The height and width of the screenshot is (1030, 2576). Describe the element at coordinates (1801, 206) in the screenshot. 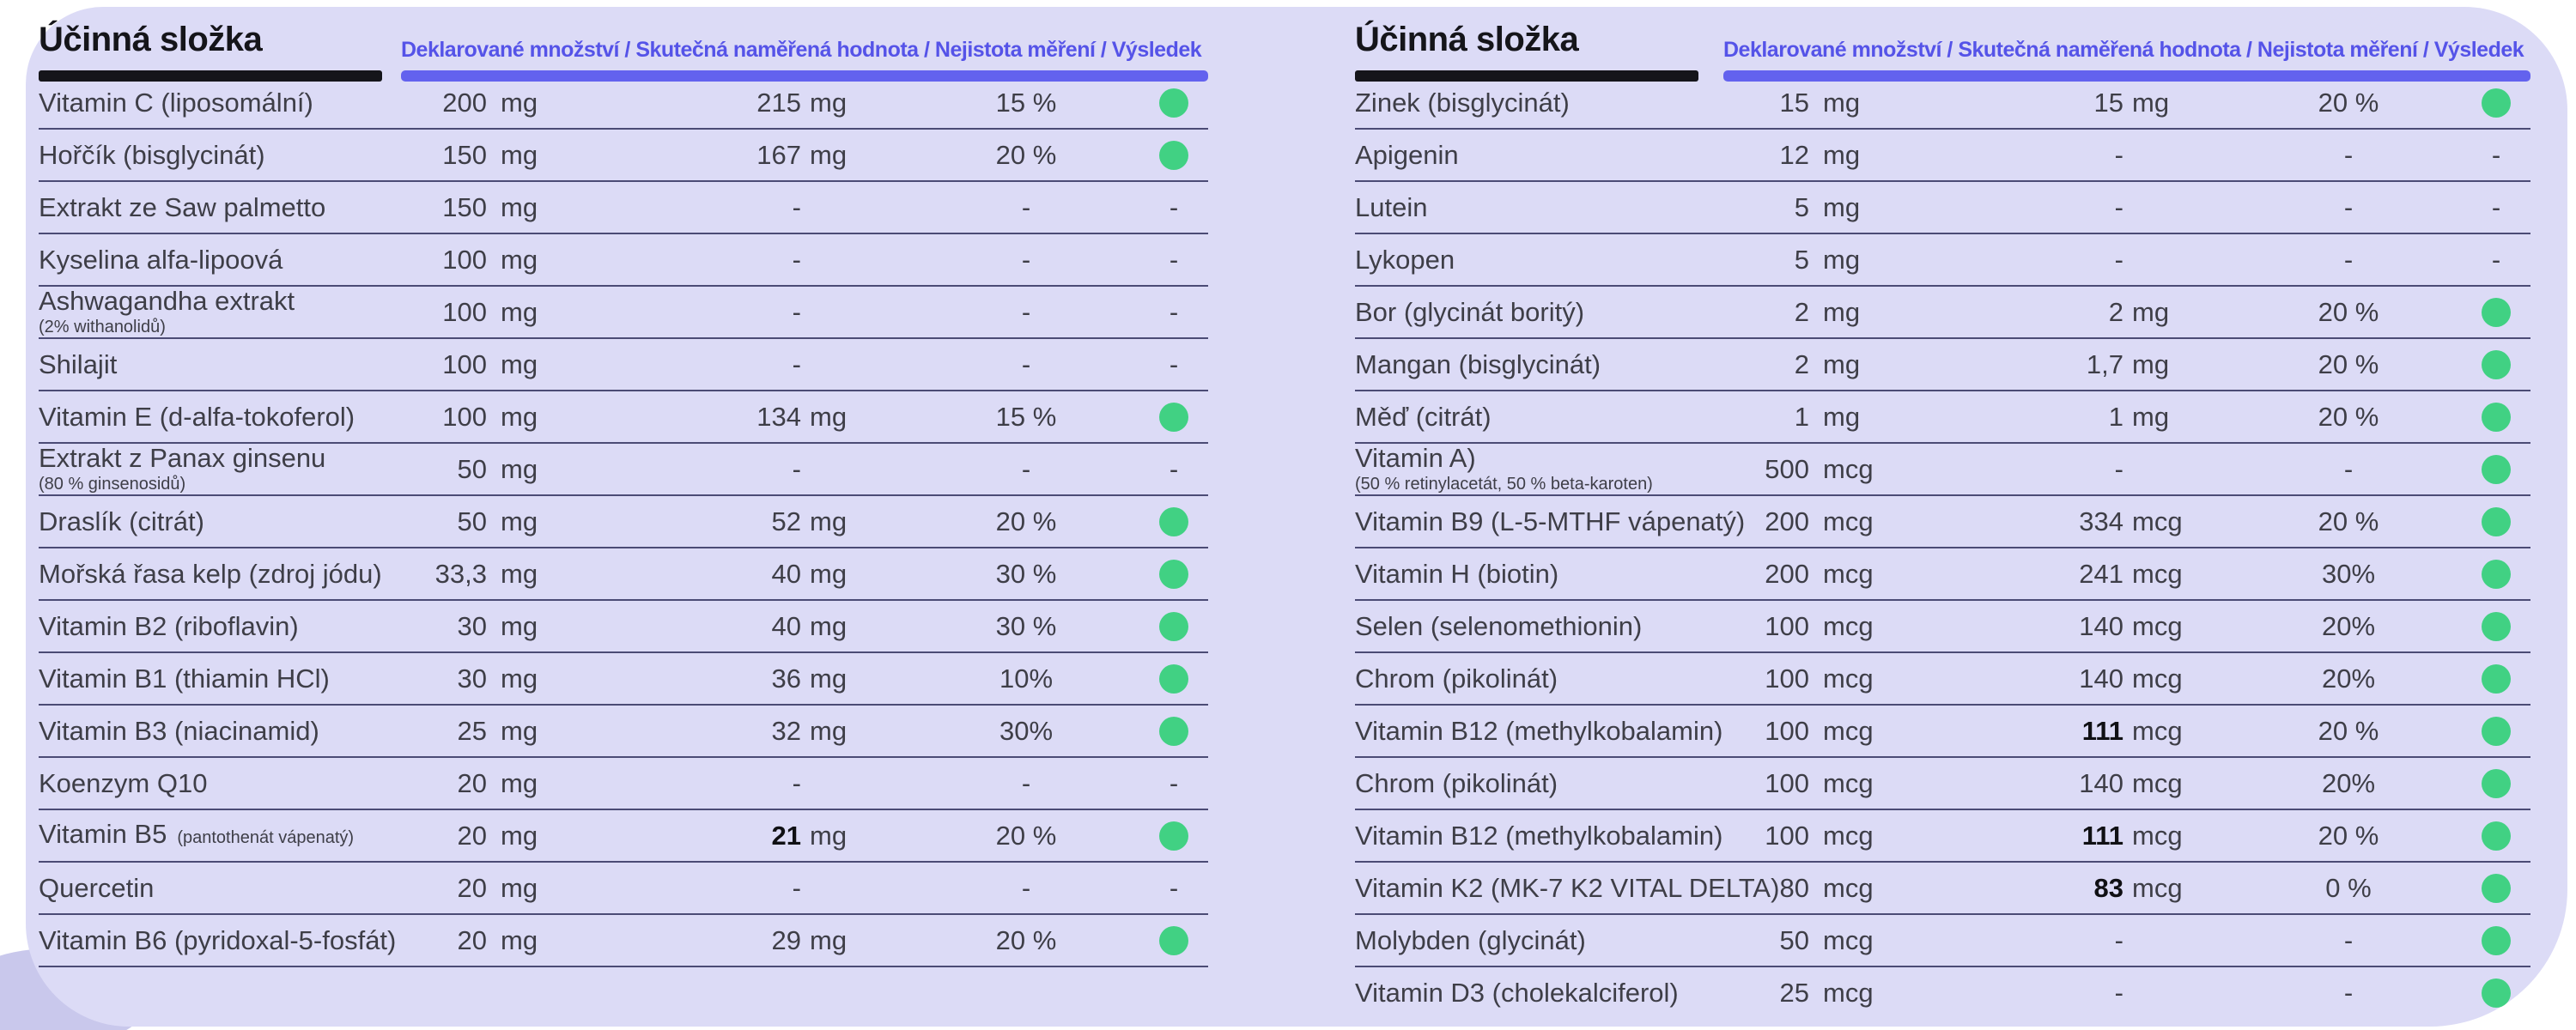

I see `declared-value: 5` at that location.